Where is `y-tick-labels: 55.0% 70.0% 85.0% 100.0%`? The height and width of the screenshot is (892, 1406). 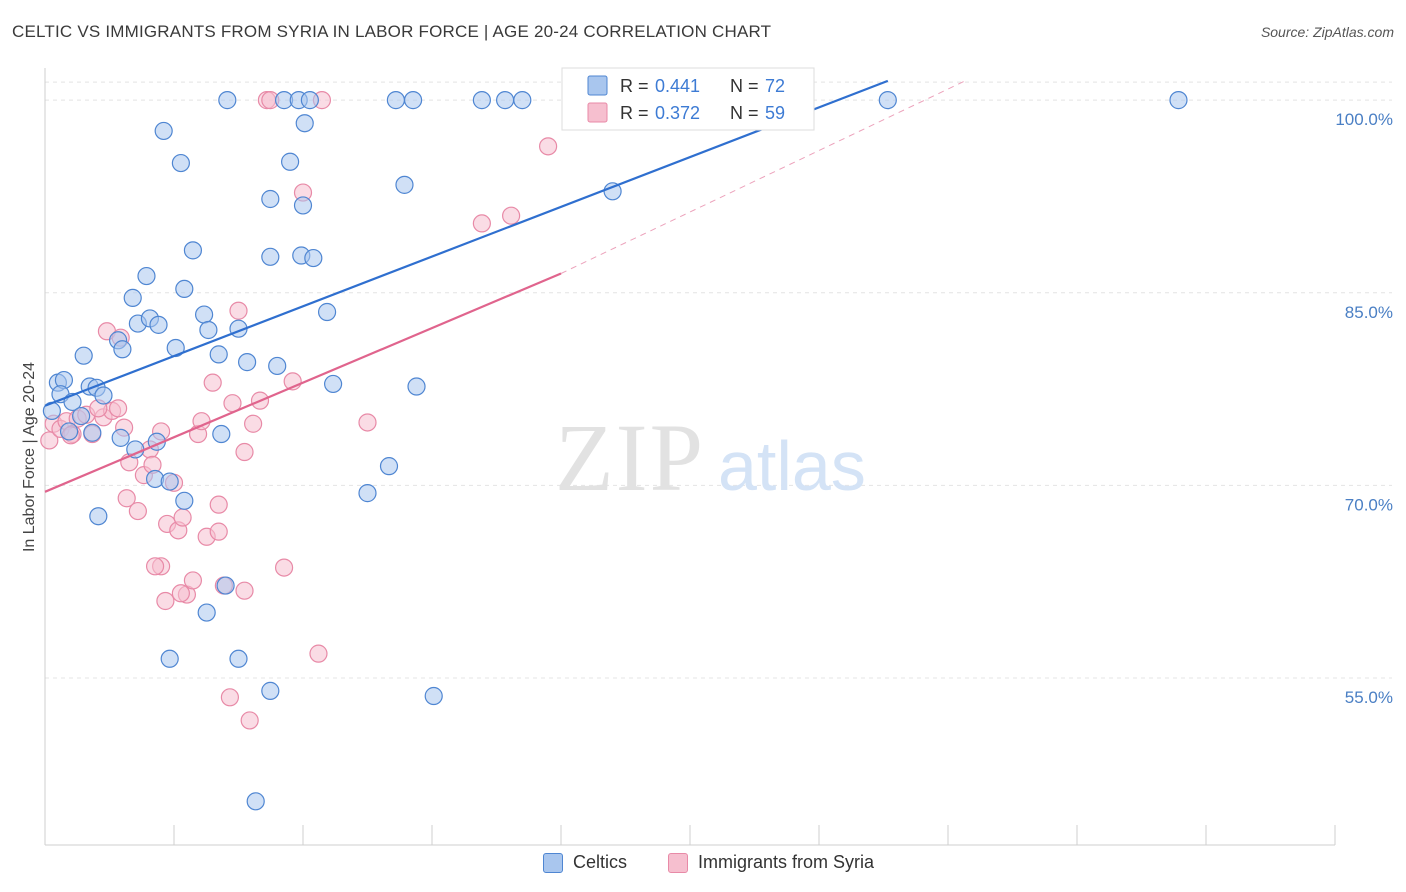
y-tick-labels: 55.0% 70.0% 85.0% 100.0% is located at coordinates (1364, 408).